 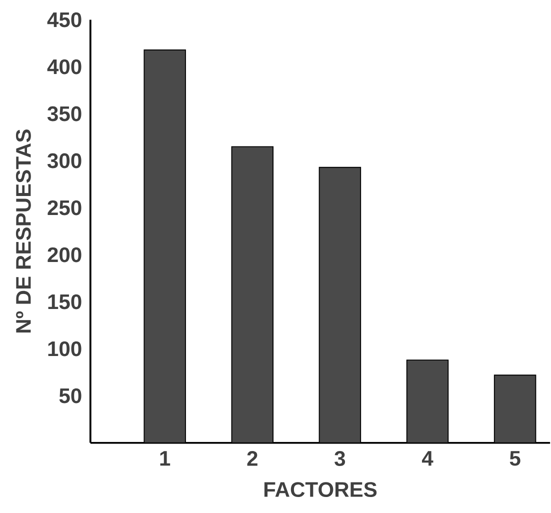 What do you see at coordinates (340, 458) in the screenshot?
I see `x-tick-label: 3` at bounding box center [340, 458].